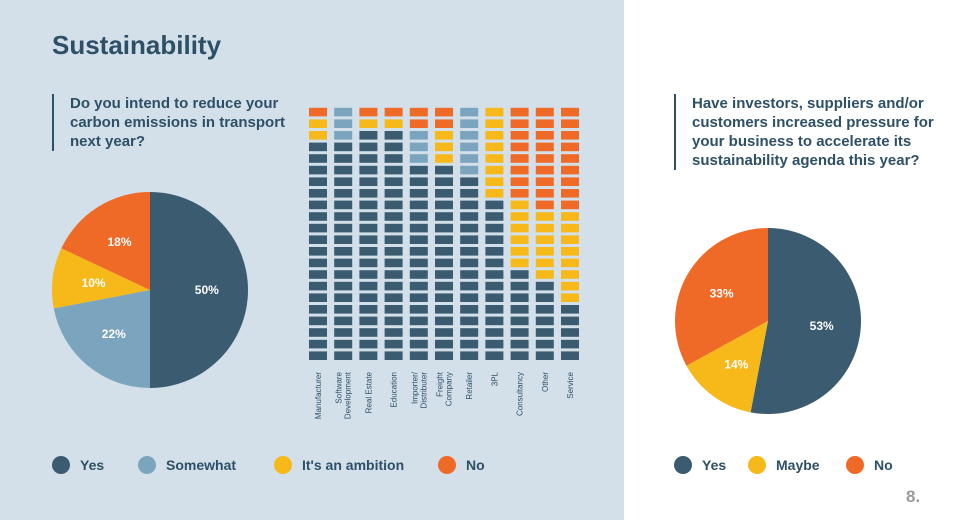 The height and width of the screenshot is (520, 960). I want to click on legend-label-yes: Yes, so click(92, 465).